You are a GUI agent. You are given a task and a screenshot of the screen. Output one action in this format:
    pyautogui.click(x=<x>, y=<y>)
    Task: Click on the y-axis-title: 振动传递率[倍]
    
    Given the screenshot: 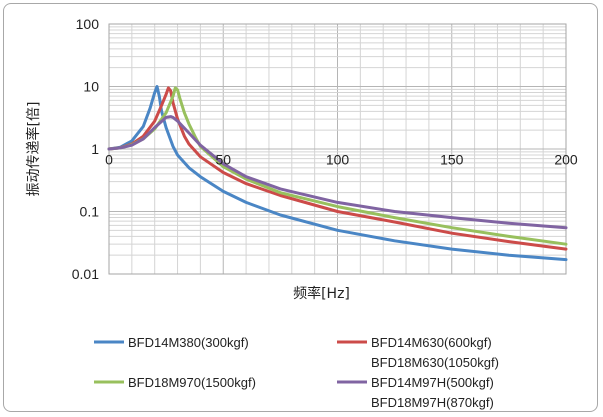 What is the action you would take?
    pyautogui.click(x=33, y=149)
    